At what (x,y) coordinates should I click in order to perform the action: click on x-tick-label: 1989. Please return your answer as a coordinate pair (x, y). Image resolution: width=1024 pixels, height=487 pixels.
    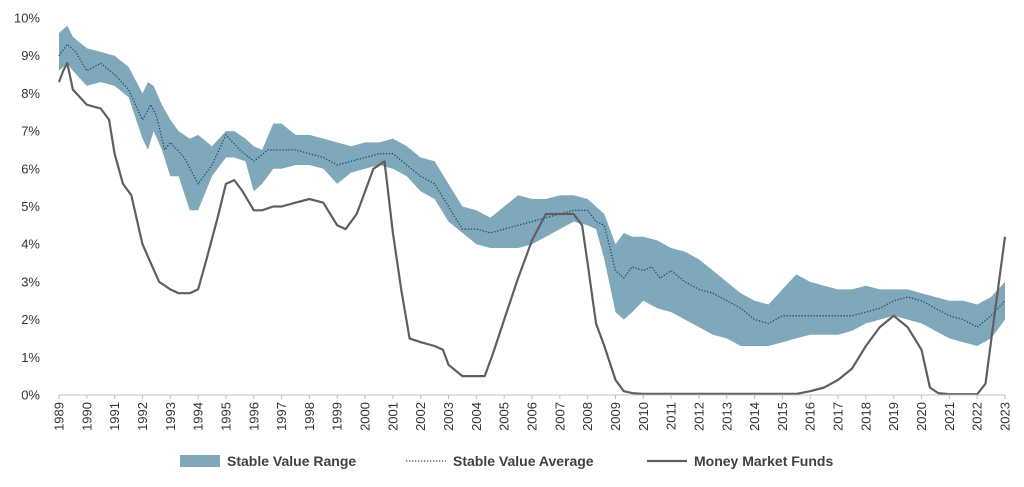
    Looking at the image, I should click on (59, 416).